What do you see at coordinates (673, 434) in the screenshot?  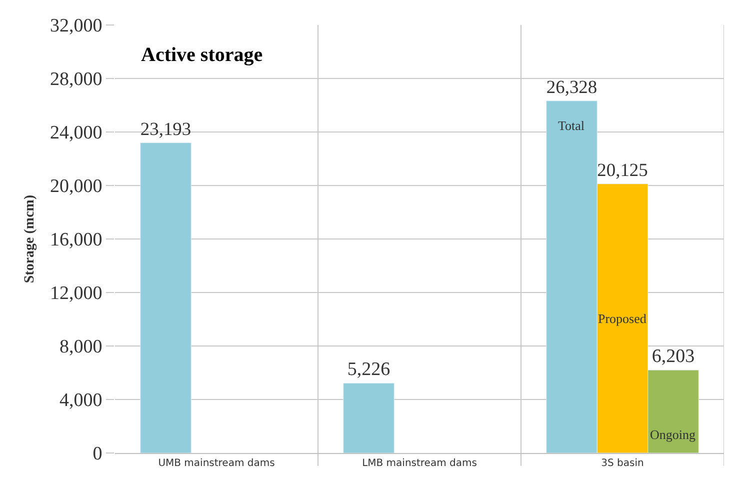 I see `series-label: Ongoing` at bounding box center [673, 434].